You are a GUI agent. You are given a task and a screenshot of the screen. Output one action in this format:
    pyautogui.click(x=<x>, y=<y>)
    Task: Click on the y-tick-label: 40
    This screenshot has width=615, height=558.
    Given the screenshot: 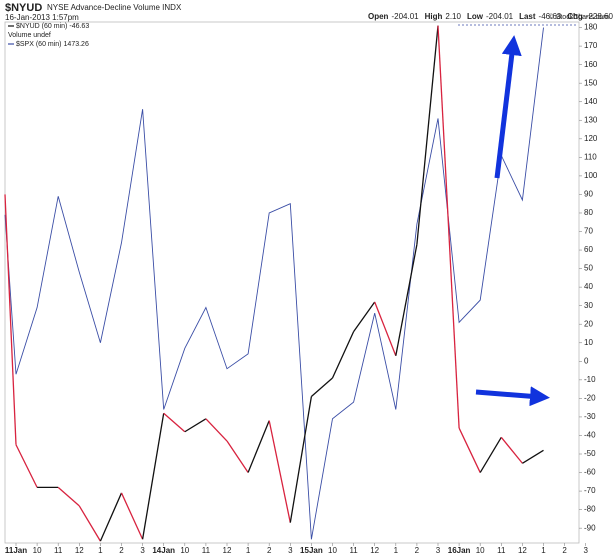 What is the action you would take?
    pyautogui.click(x=588, y=286)
    